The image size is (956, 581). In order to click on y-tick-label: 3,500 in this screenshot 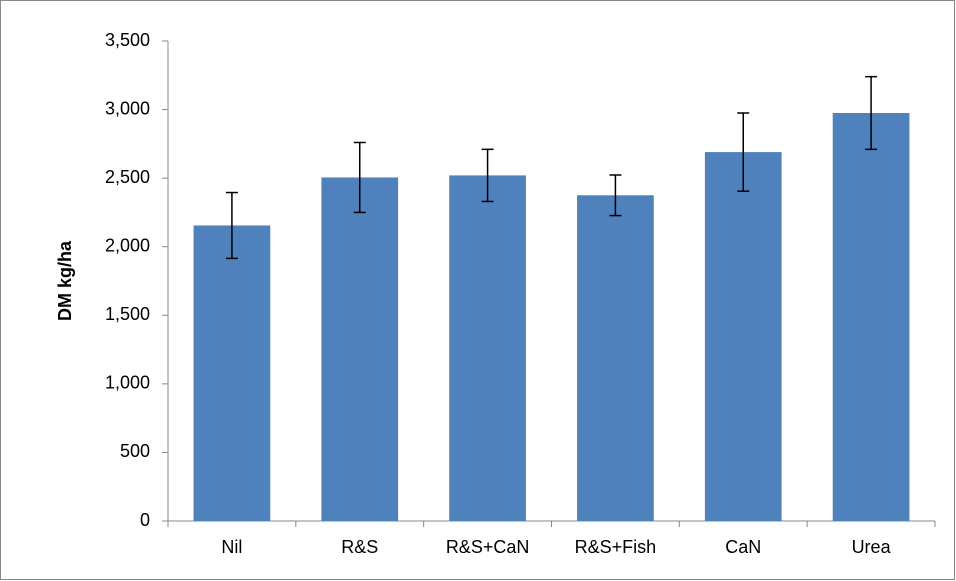, I will do `click(127, 40)`.